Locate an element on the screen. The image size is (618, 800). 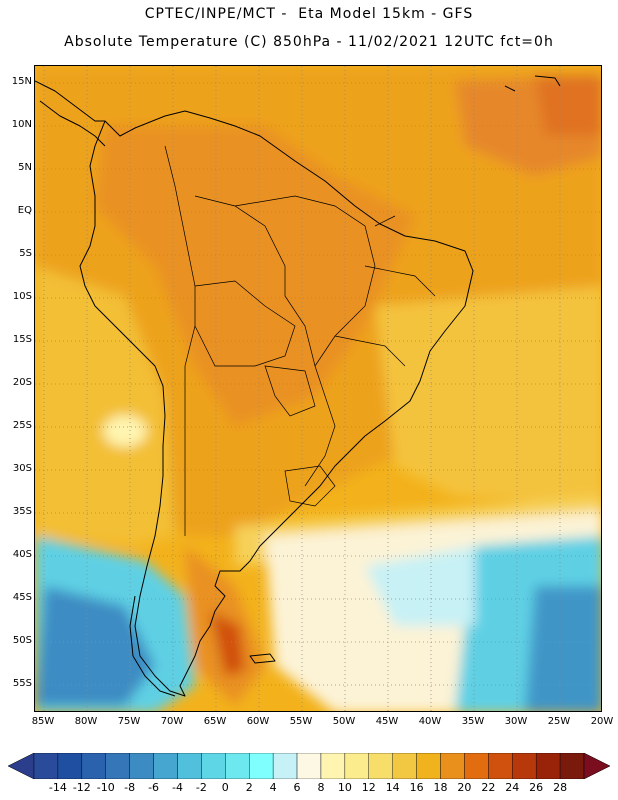
lon-label: 75W is located at coordinates (129, 721).